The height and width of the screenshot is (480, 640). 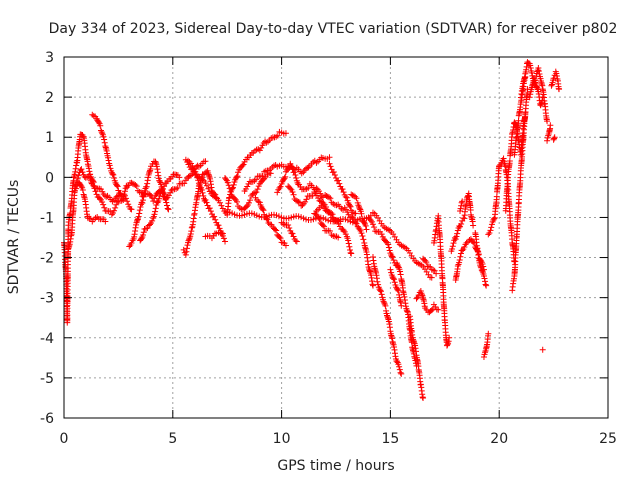 What do you see at coordinates (47, 259) in the screenshot?
I see `y-tick-label: -2` at bounding box center [47, 259].